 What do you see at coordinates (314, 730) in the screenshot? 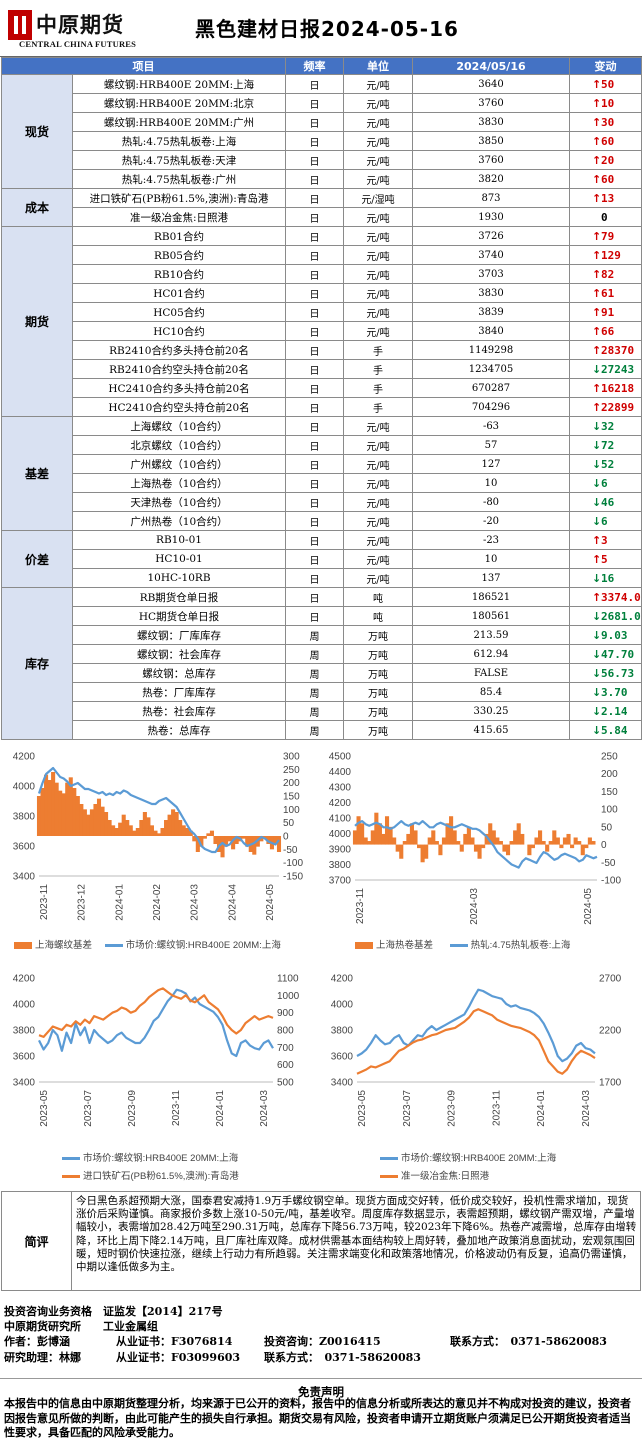
I see `frequency-cell: 周` at bounding box center [314, 730].